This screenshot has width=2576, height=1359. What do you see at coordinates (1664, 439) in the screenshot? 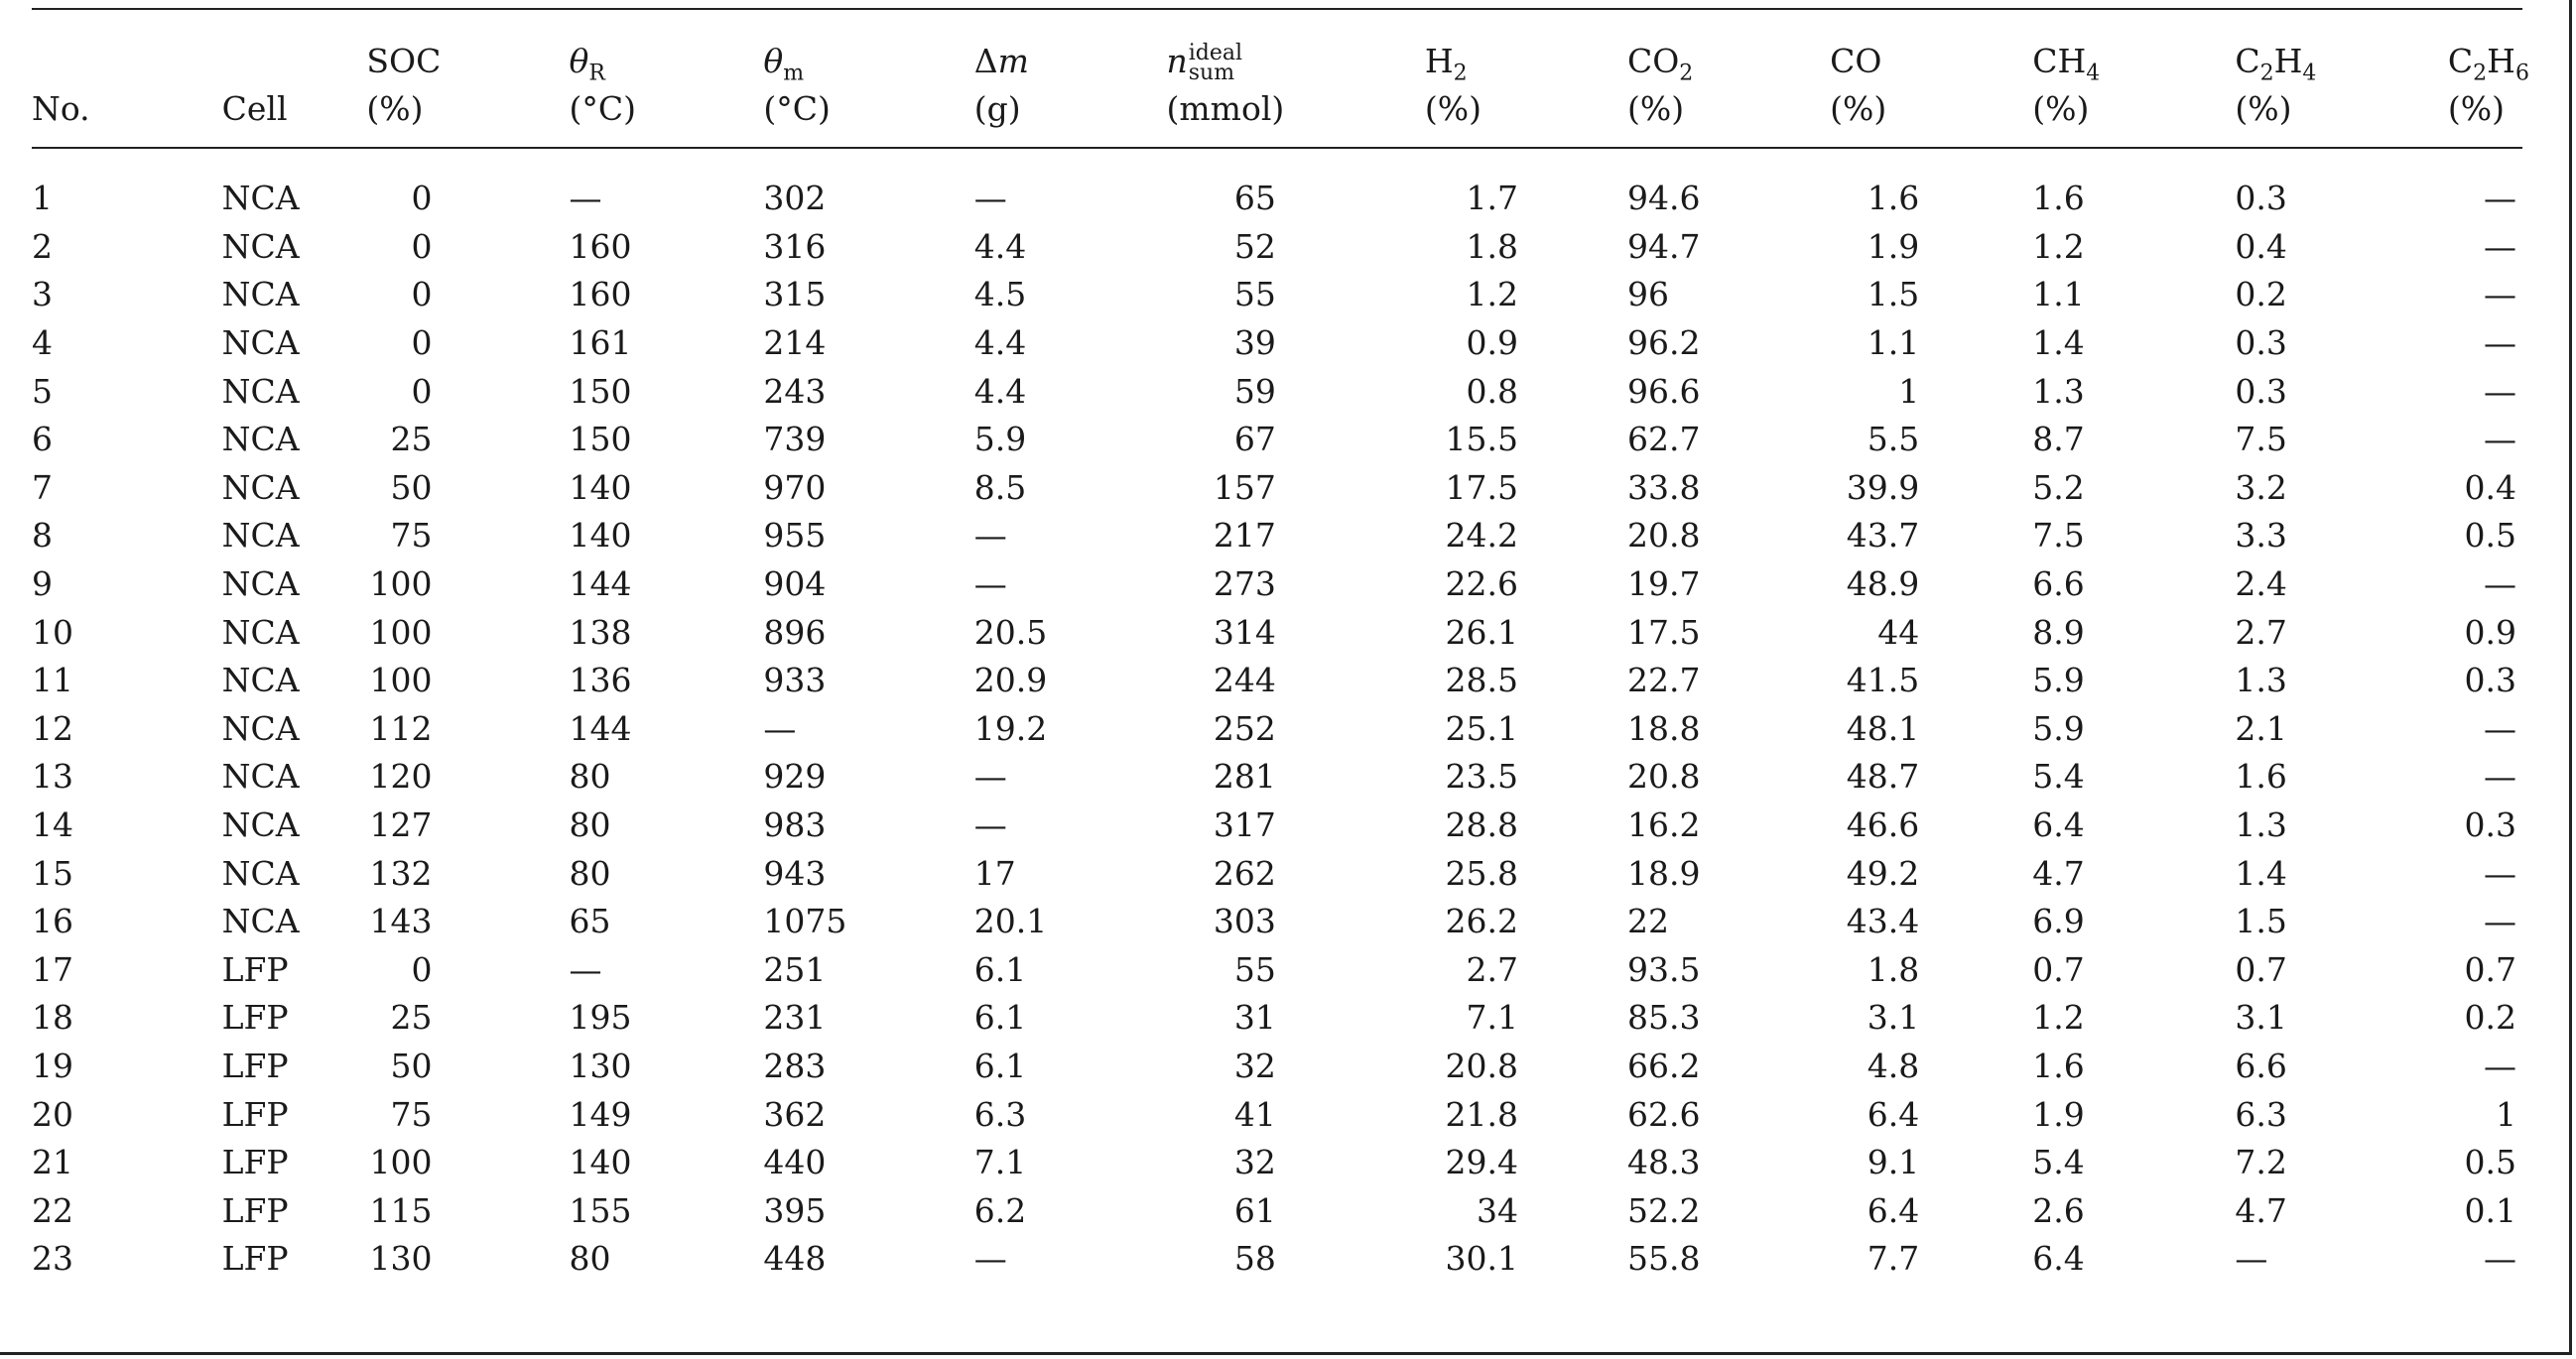
I see `cell-co2: 62.7` at bounding box center [1664, 439].